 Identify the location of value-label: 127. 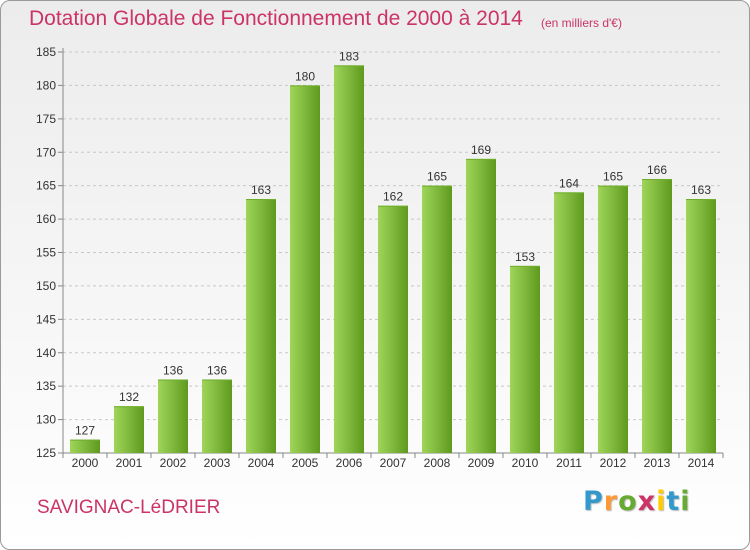
(85, 431).